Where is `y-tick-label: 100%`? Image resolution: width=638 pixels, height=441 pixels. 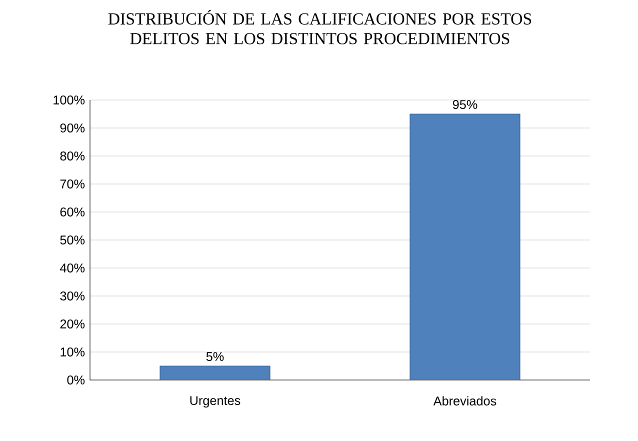
y-tick-label: 100% is located at coordinates (69, 100).